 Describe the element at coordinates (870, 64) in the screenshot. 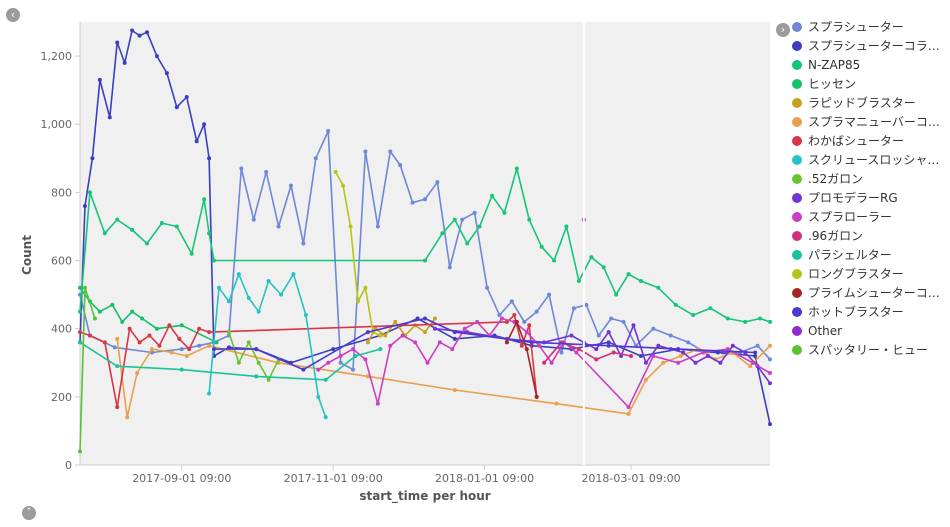

I see `legend-item: N-ZAP85` at that location.